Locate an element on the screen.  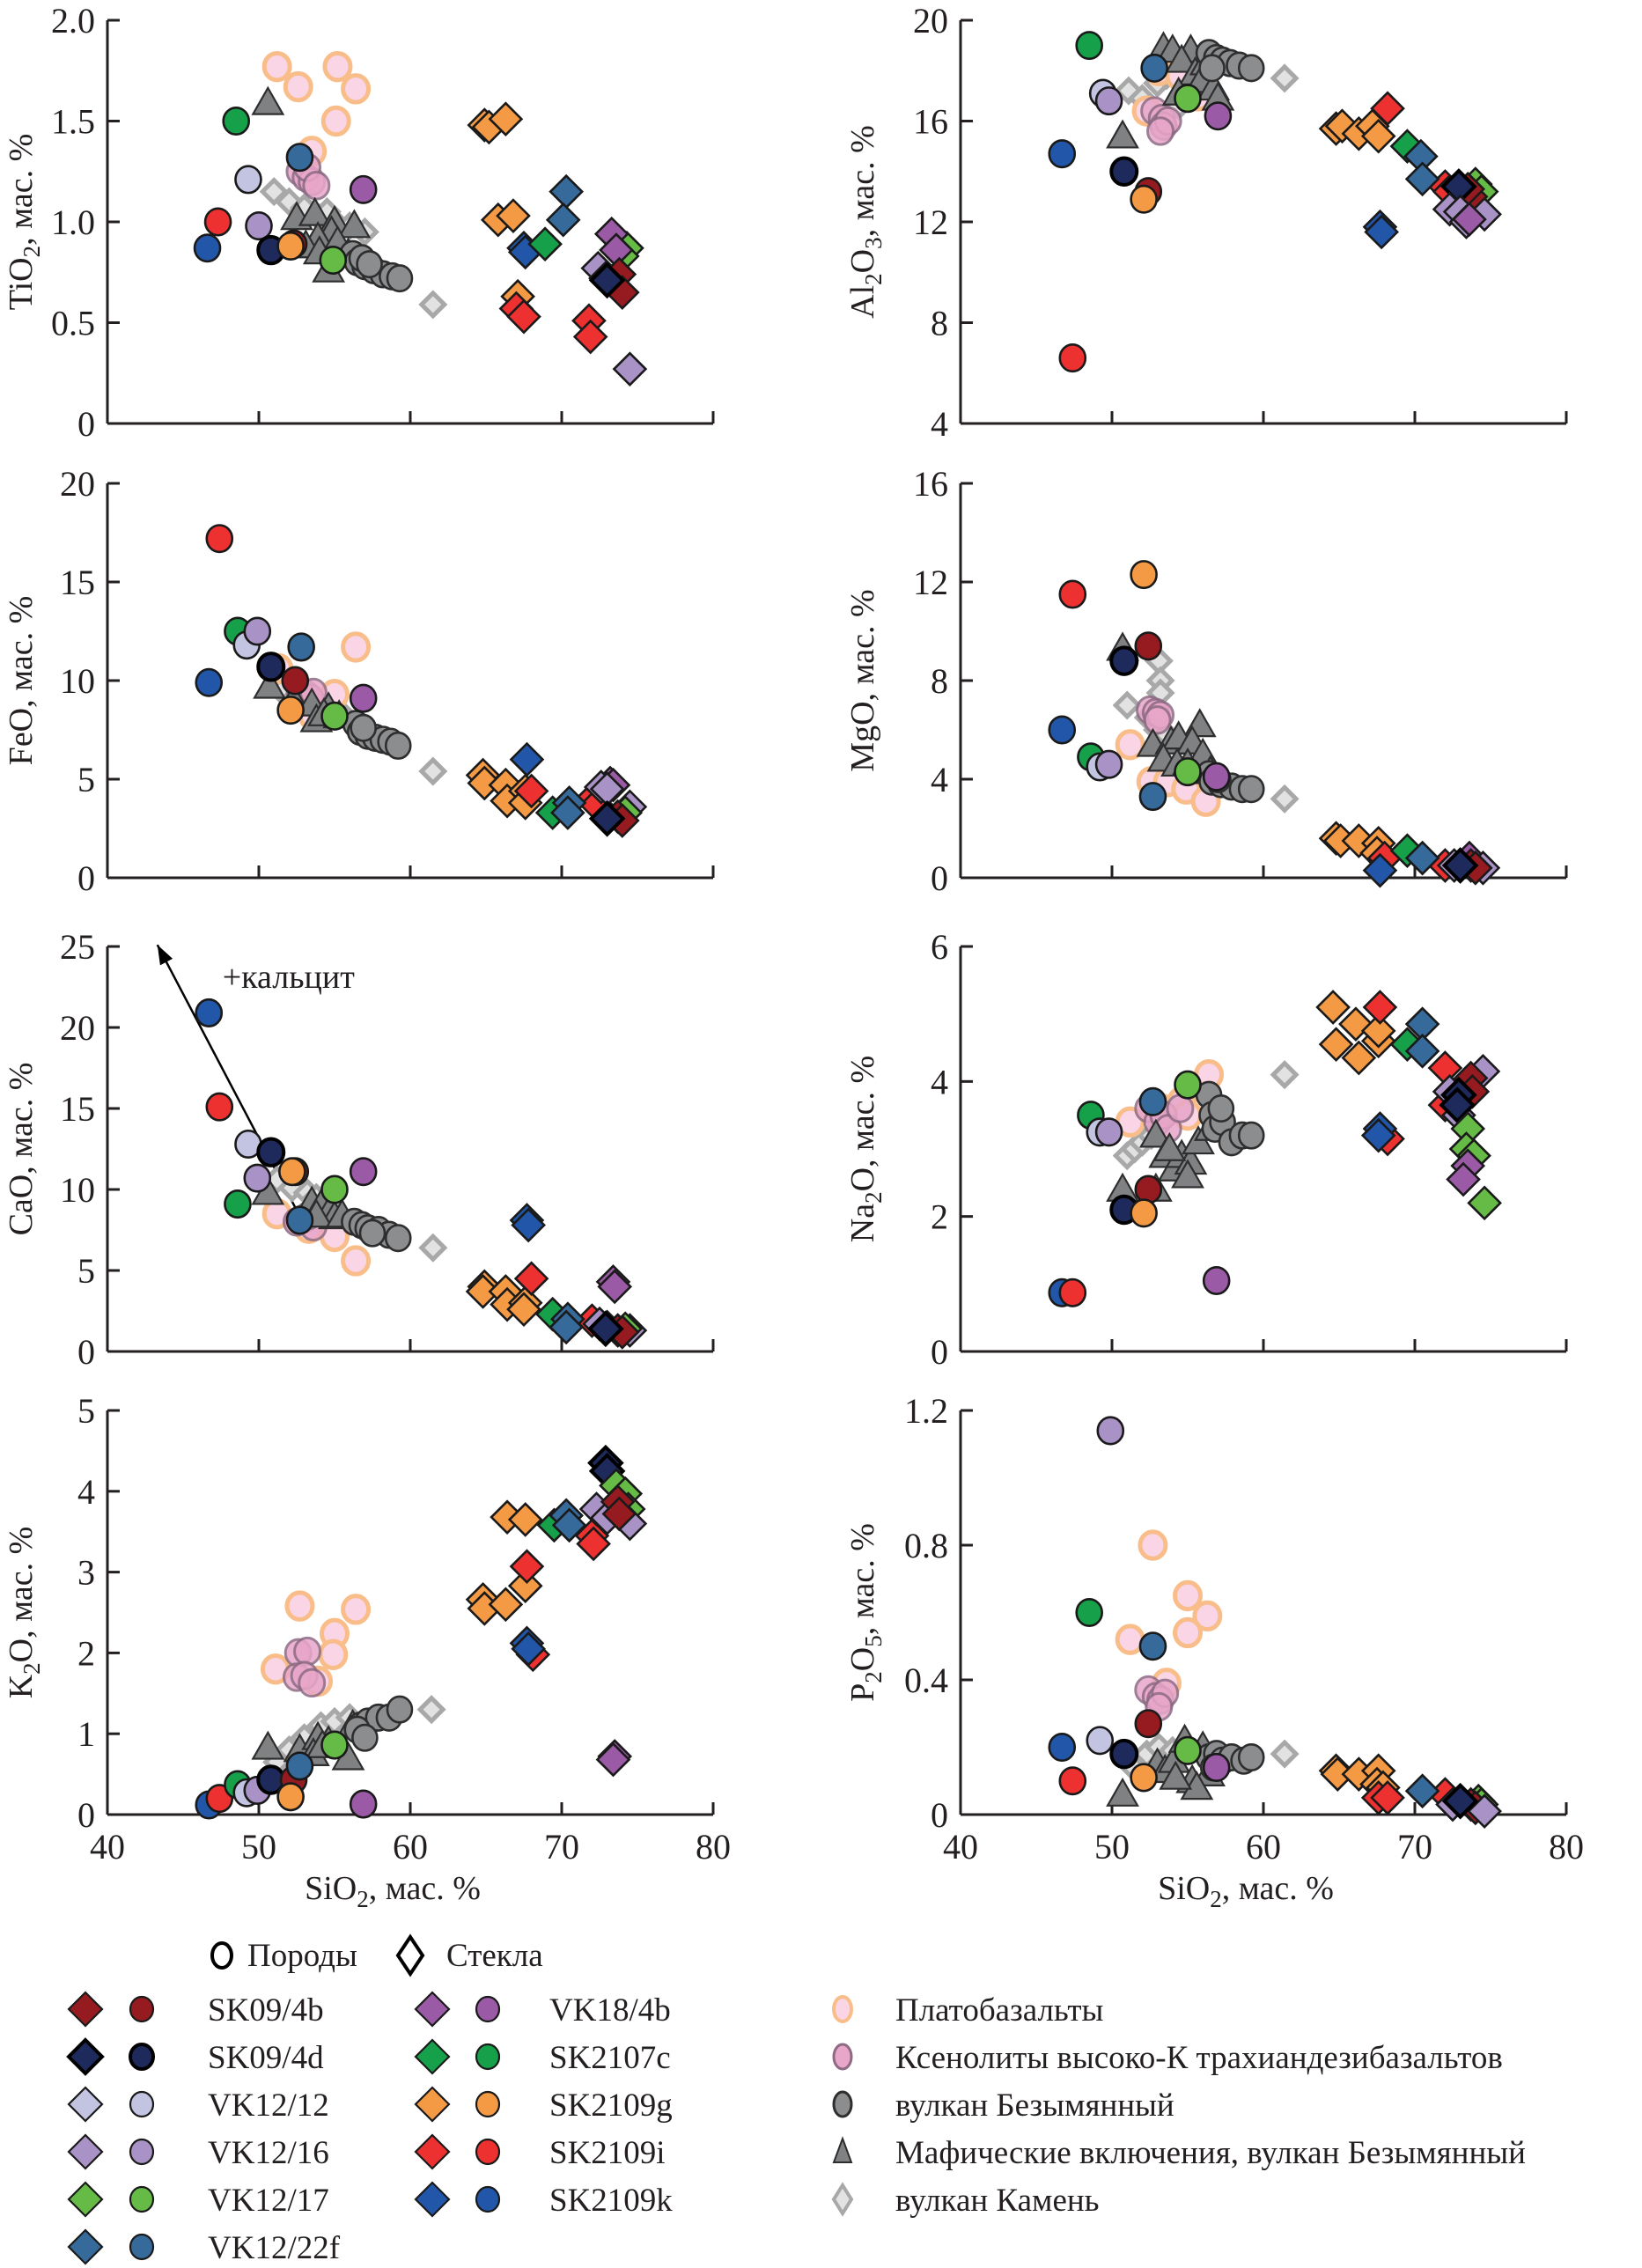
y-tick-label: 6 is located at coordinates (940, 947).